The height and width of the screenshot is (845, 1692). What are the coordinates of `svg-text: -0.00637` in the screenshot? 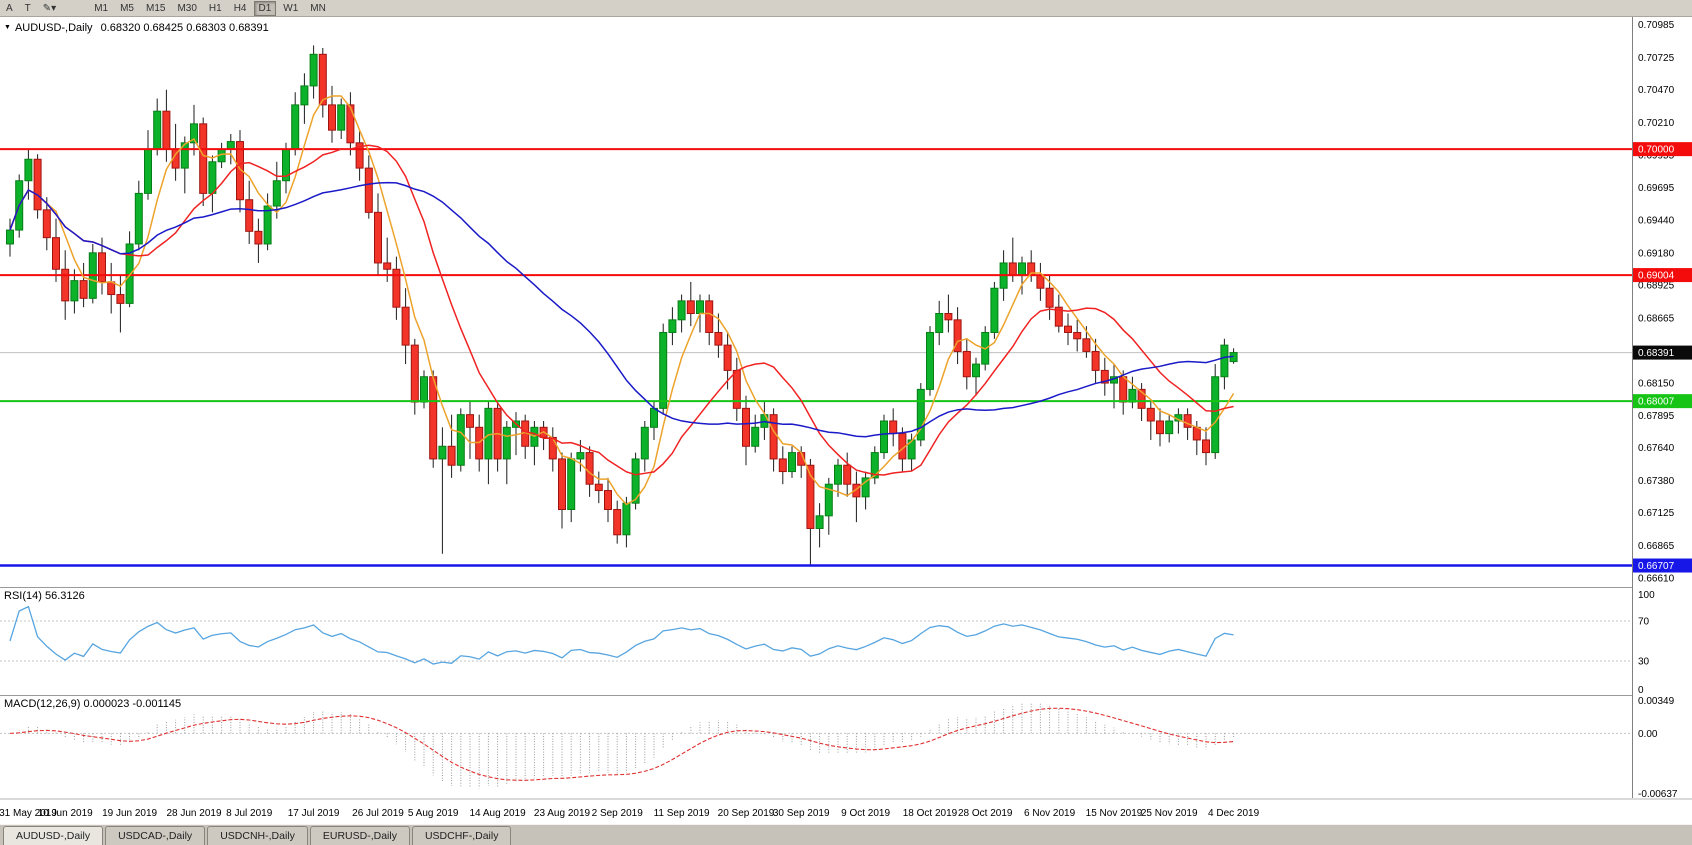 It's located at (1658, 794).